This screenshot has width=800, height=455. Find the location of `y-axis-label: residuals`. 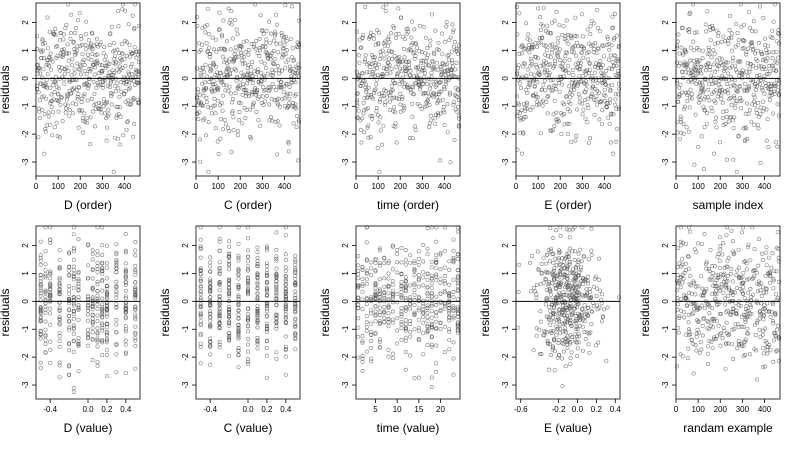

y-axis-label: residuals is located at coordinates (6, 312).